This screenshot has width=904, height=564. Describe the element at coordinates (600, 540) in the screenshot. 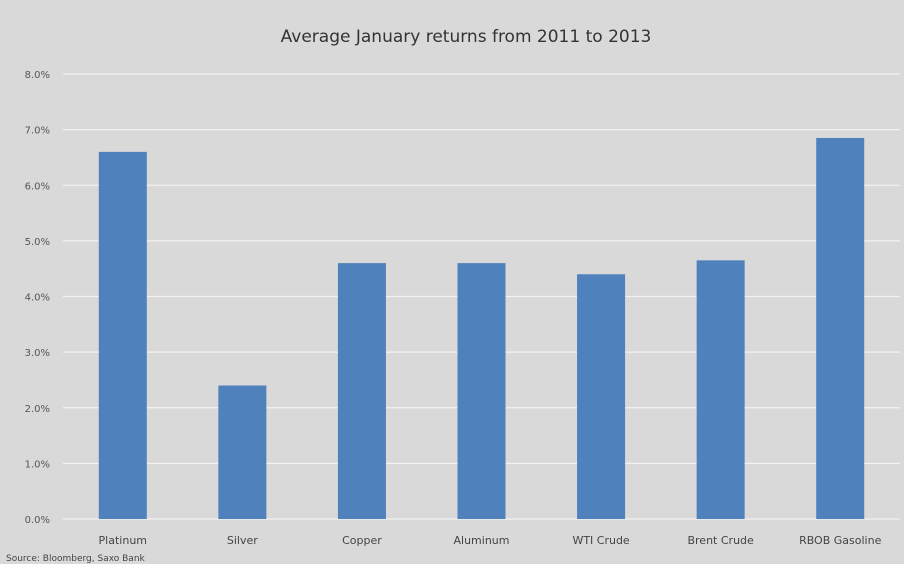

I see `x-tick-label: WTI Crude` at that location.